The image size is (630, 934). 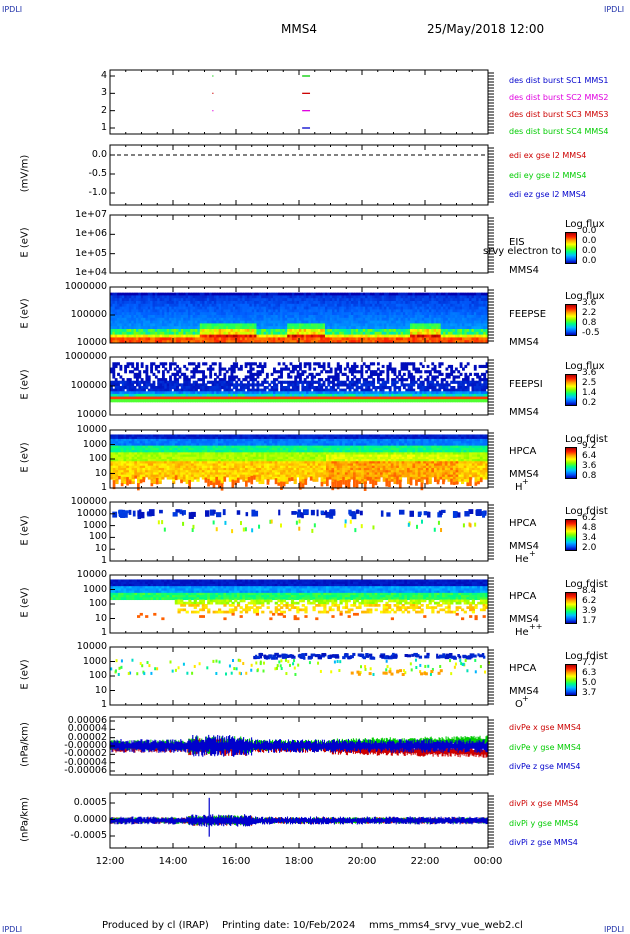 What do you see at coordinates (589, 621) in the screenshot?
I see `colorbar-tick-label: 1.7` at bounding box center [589, 621].